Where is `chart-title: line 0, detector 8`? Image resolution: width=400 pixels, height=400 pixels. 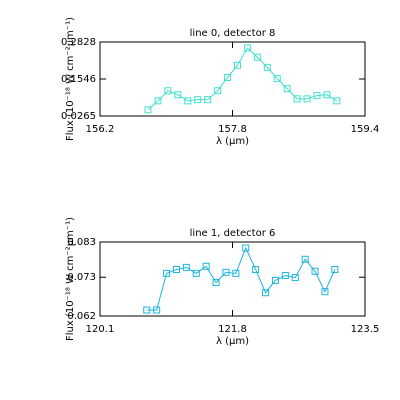
chart-title: line 0, detector 8 is located at coordinates (233, 33).